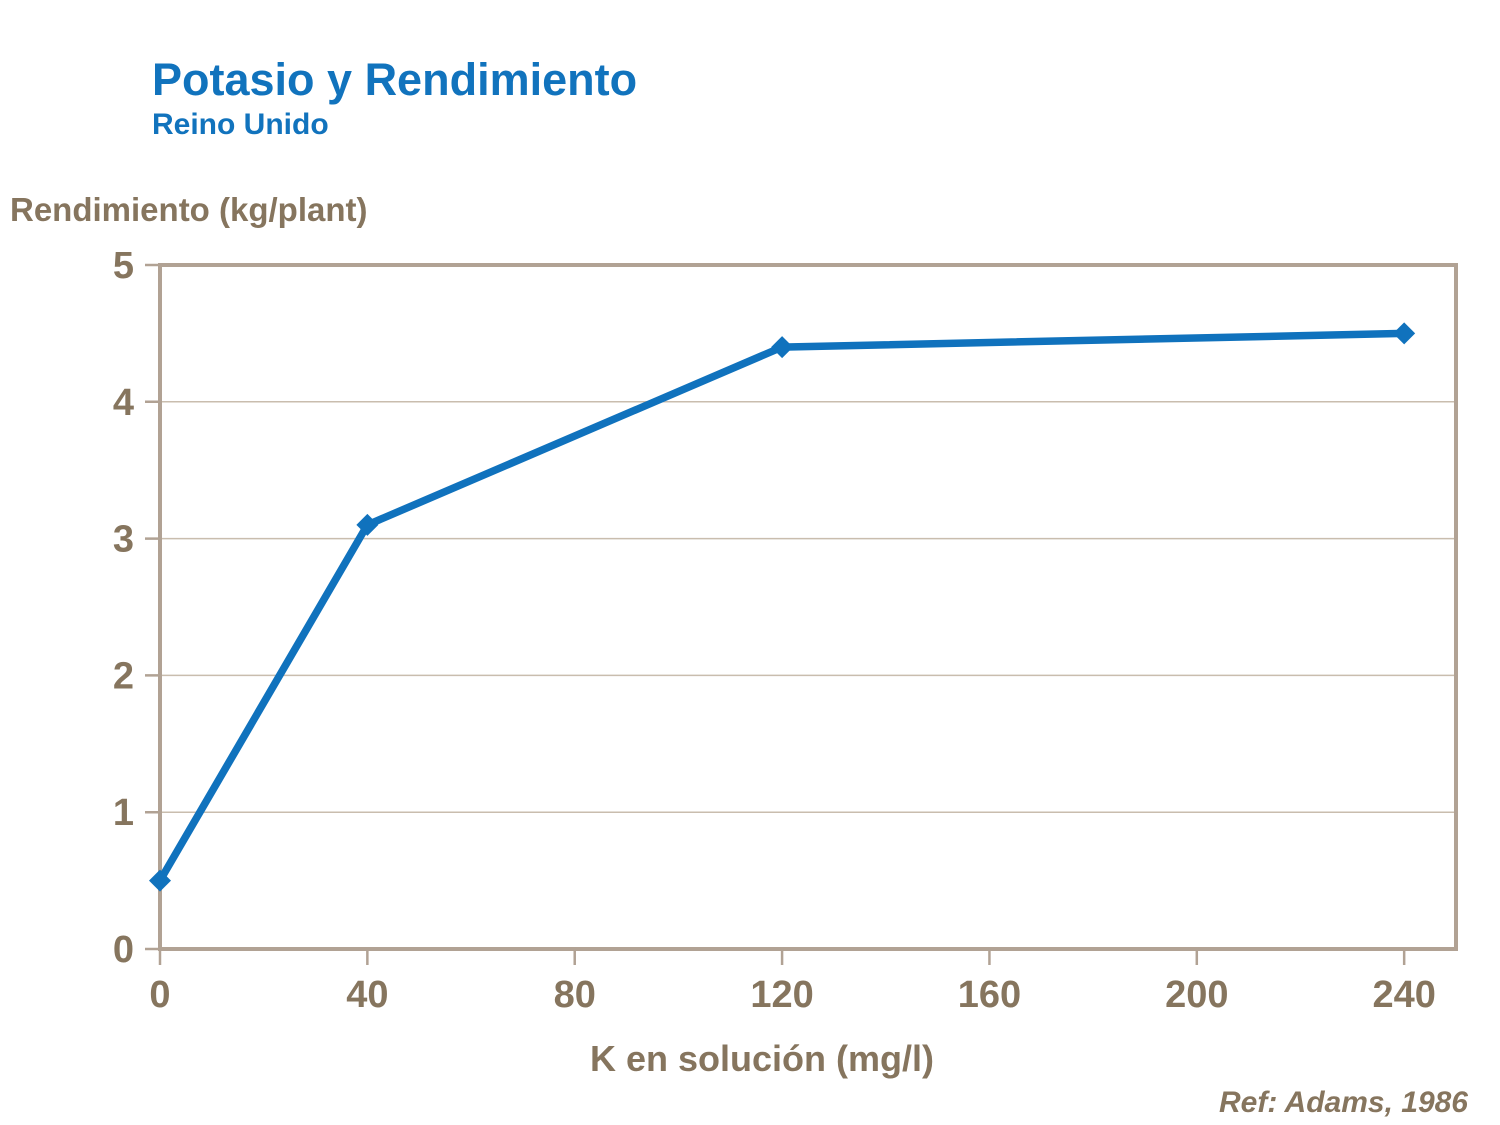 The width and height of the screenshot is (1500, 1125). What do you see at coordinates (989, 995) in the screenshot?
I see `x-tick-label: 160` at bounding box center [989, 995].